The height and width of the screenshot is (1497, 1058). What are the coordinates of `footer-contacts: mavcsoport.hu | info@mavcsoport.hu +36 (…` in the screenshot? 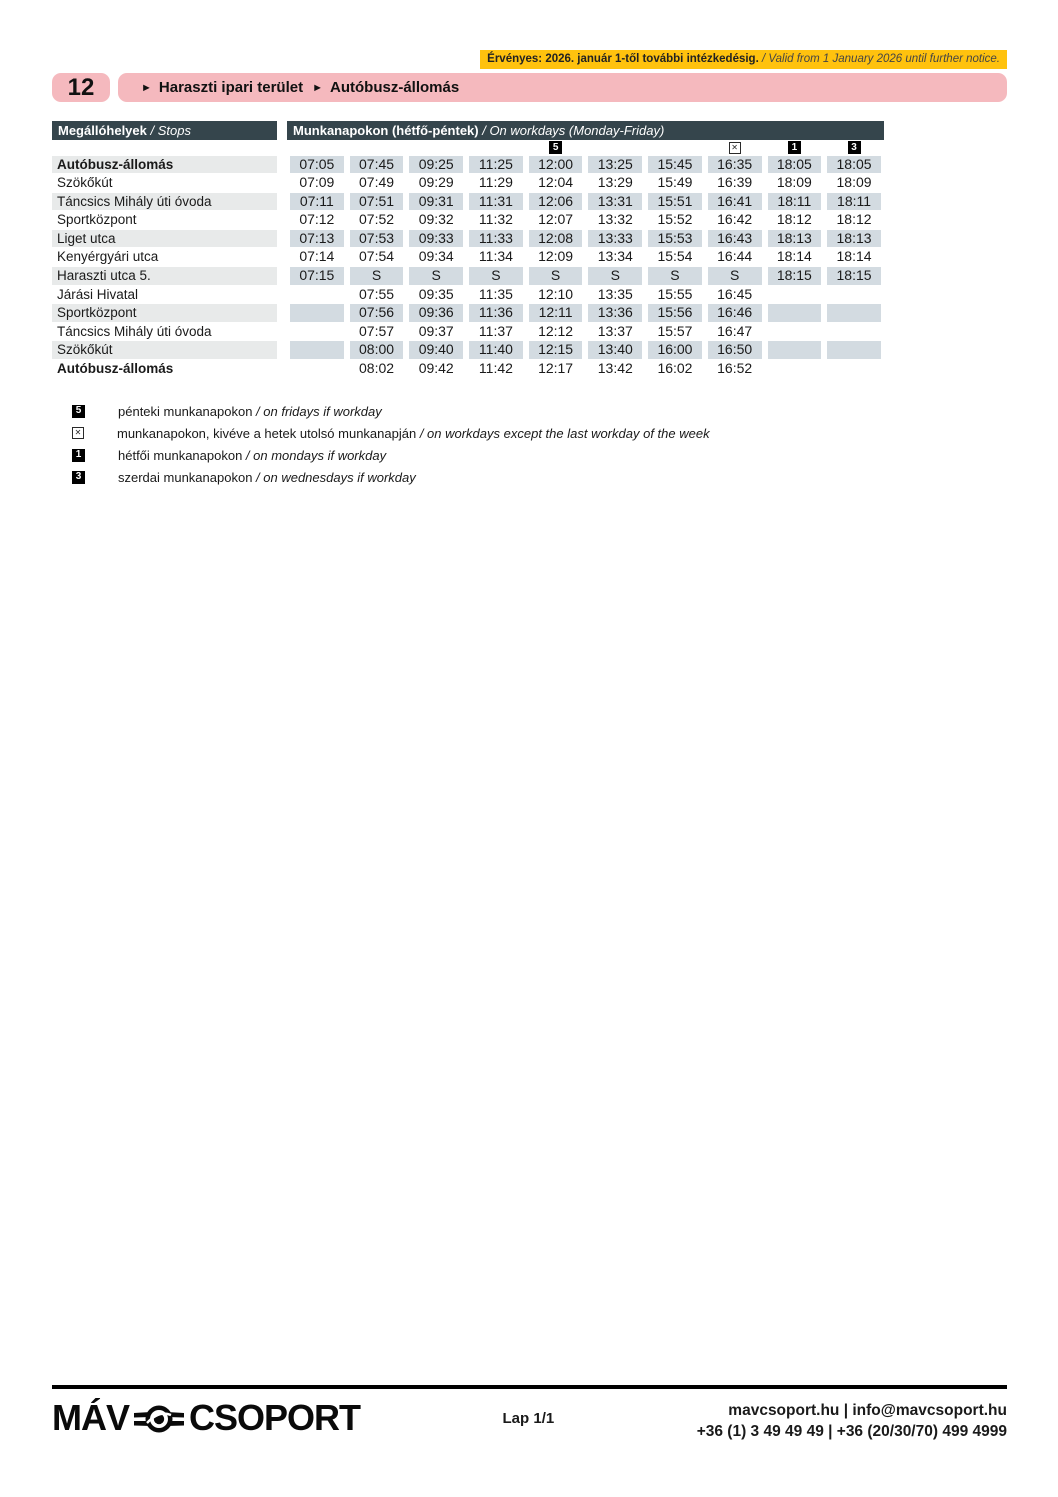 It's located at (852, 1421).